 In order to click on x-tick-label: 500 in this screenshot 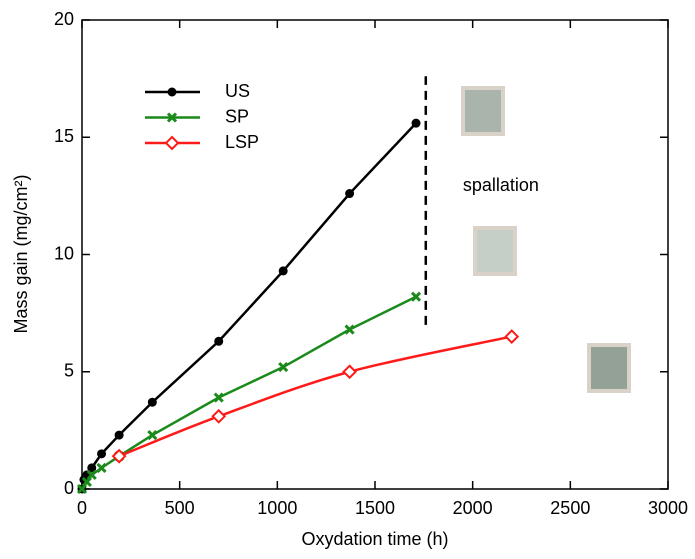, I will do `click(180, 508)`.